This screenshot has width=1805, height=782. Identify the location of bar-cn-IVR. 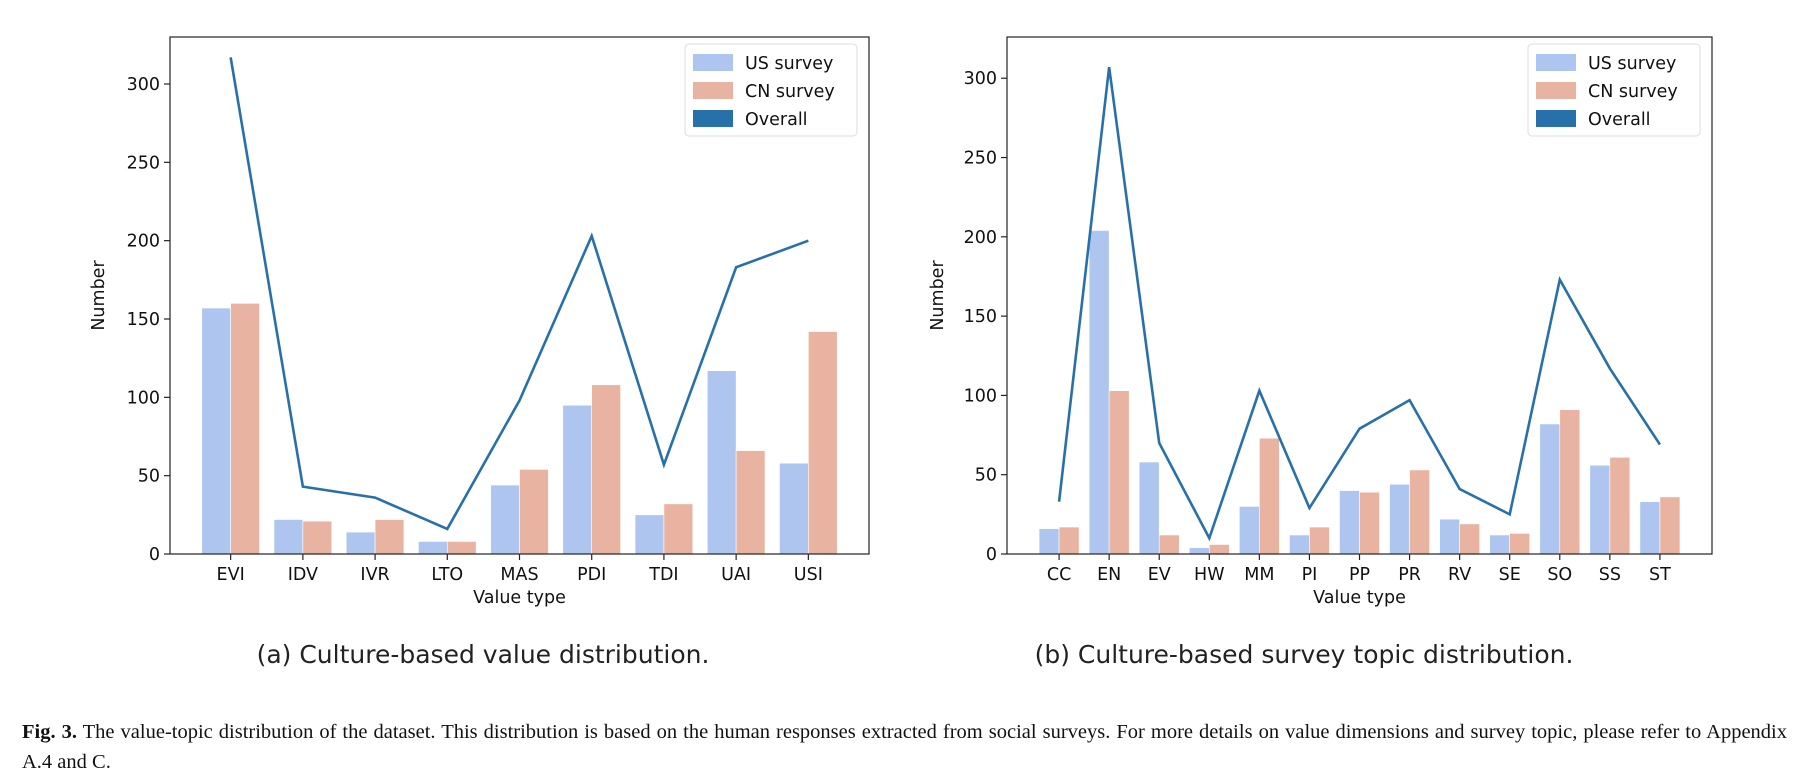
(389, 537).